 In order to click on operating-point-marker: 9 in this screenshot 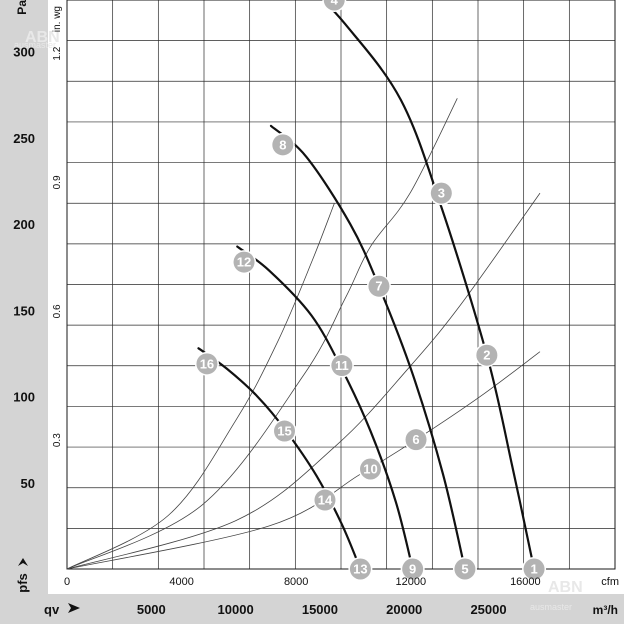, I will do `click(412, 569)`.